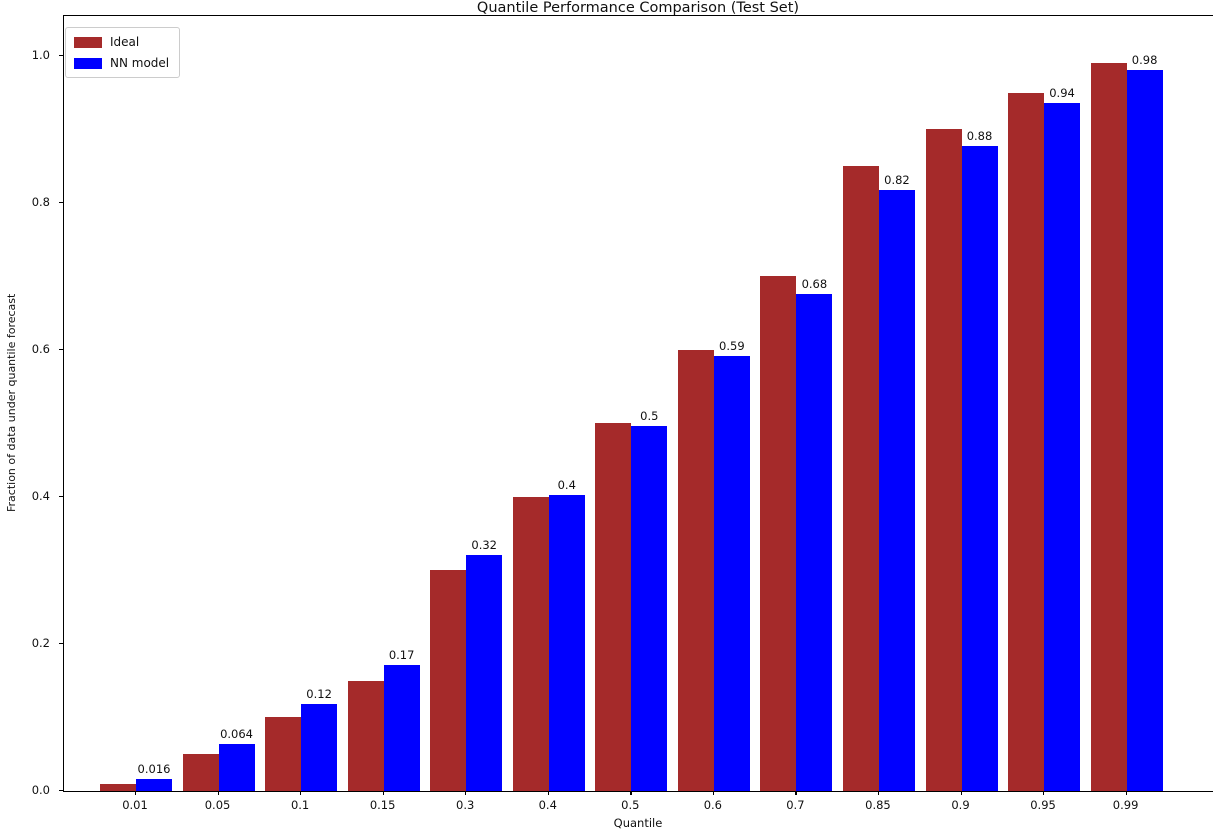 This screenshot has height=835, width=1213. I want to click on y-tick-label: 0.0, so click(40, 790).